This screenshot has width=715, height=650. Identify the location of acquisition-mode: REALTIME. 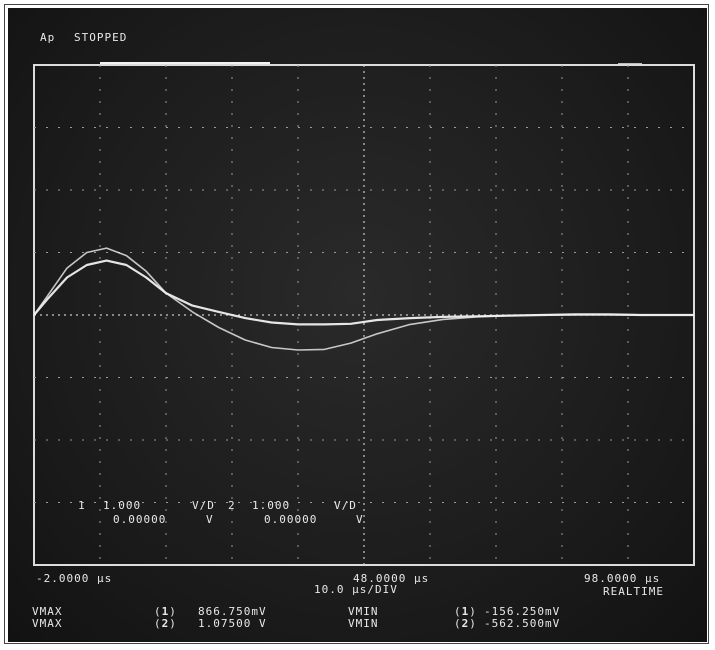
(633, 591).